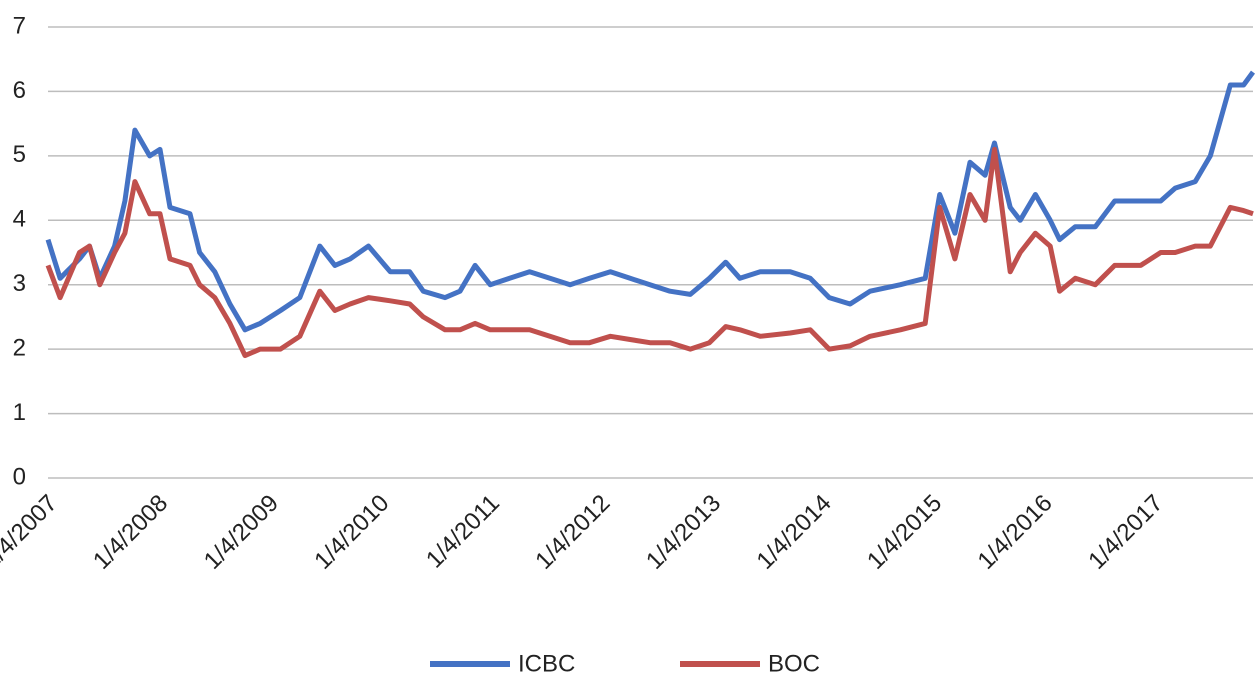  Describe the element at coordinates (19, 90) in the screenshot. I see `y-tick-label: 6` at that location.